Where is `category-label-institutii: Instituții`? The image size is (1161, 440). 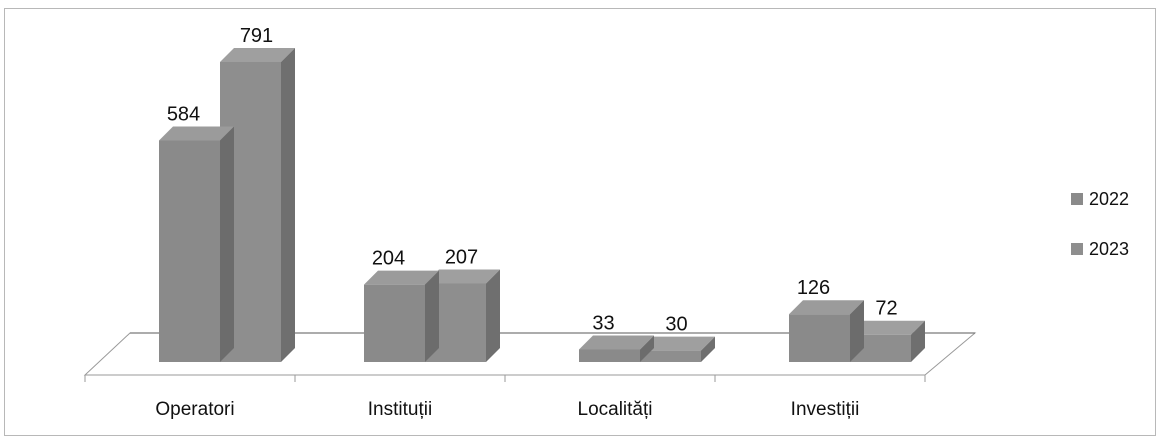 category-label-institutii: Instituții is located at coordinates (400, 409).